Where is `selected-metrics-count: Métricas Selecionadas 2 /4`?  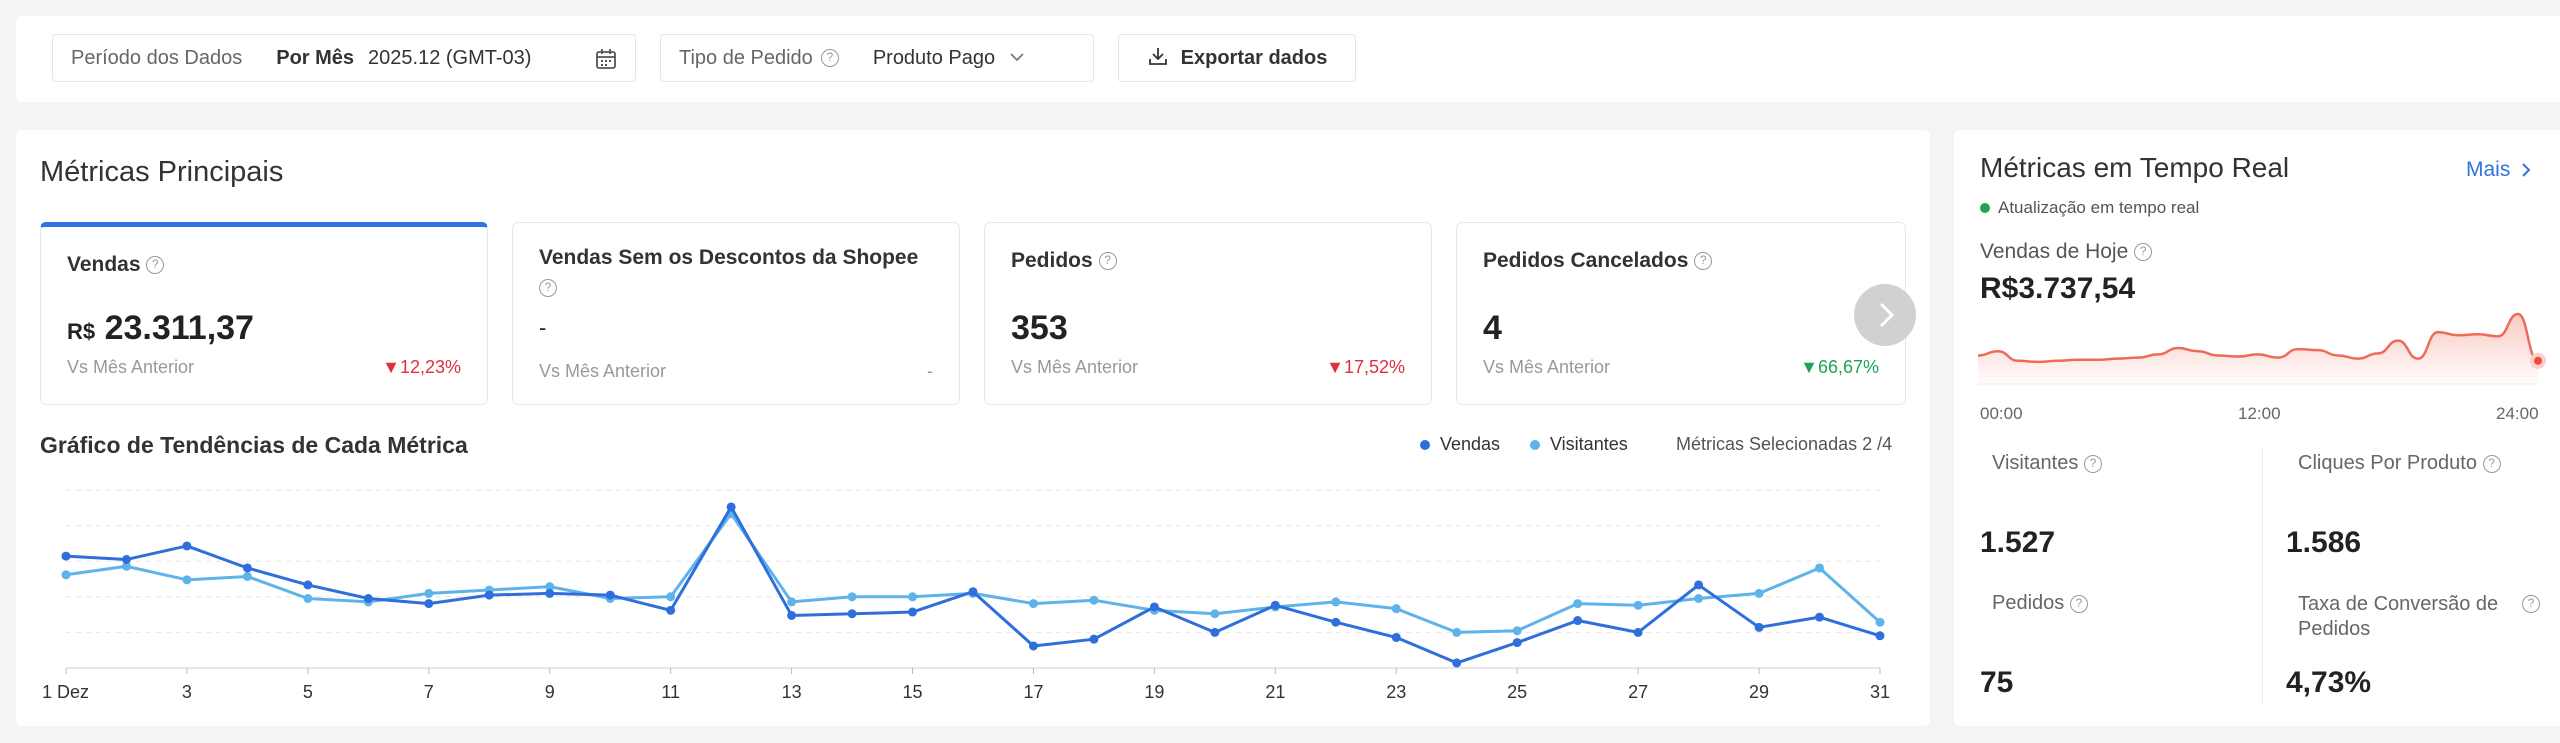 selected-metrics-count: Métricas Selecionadas 2 /4 is located at coordinates (1784, 444).